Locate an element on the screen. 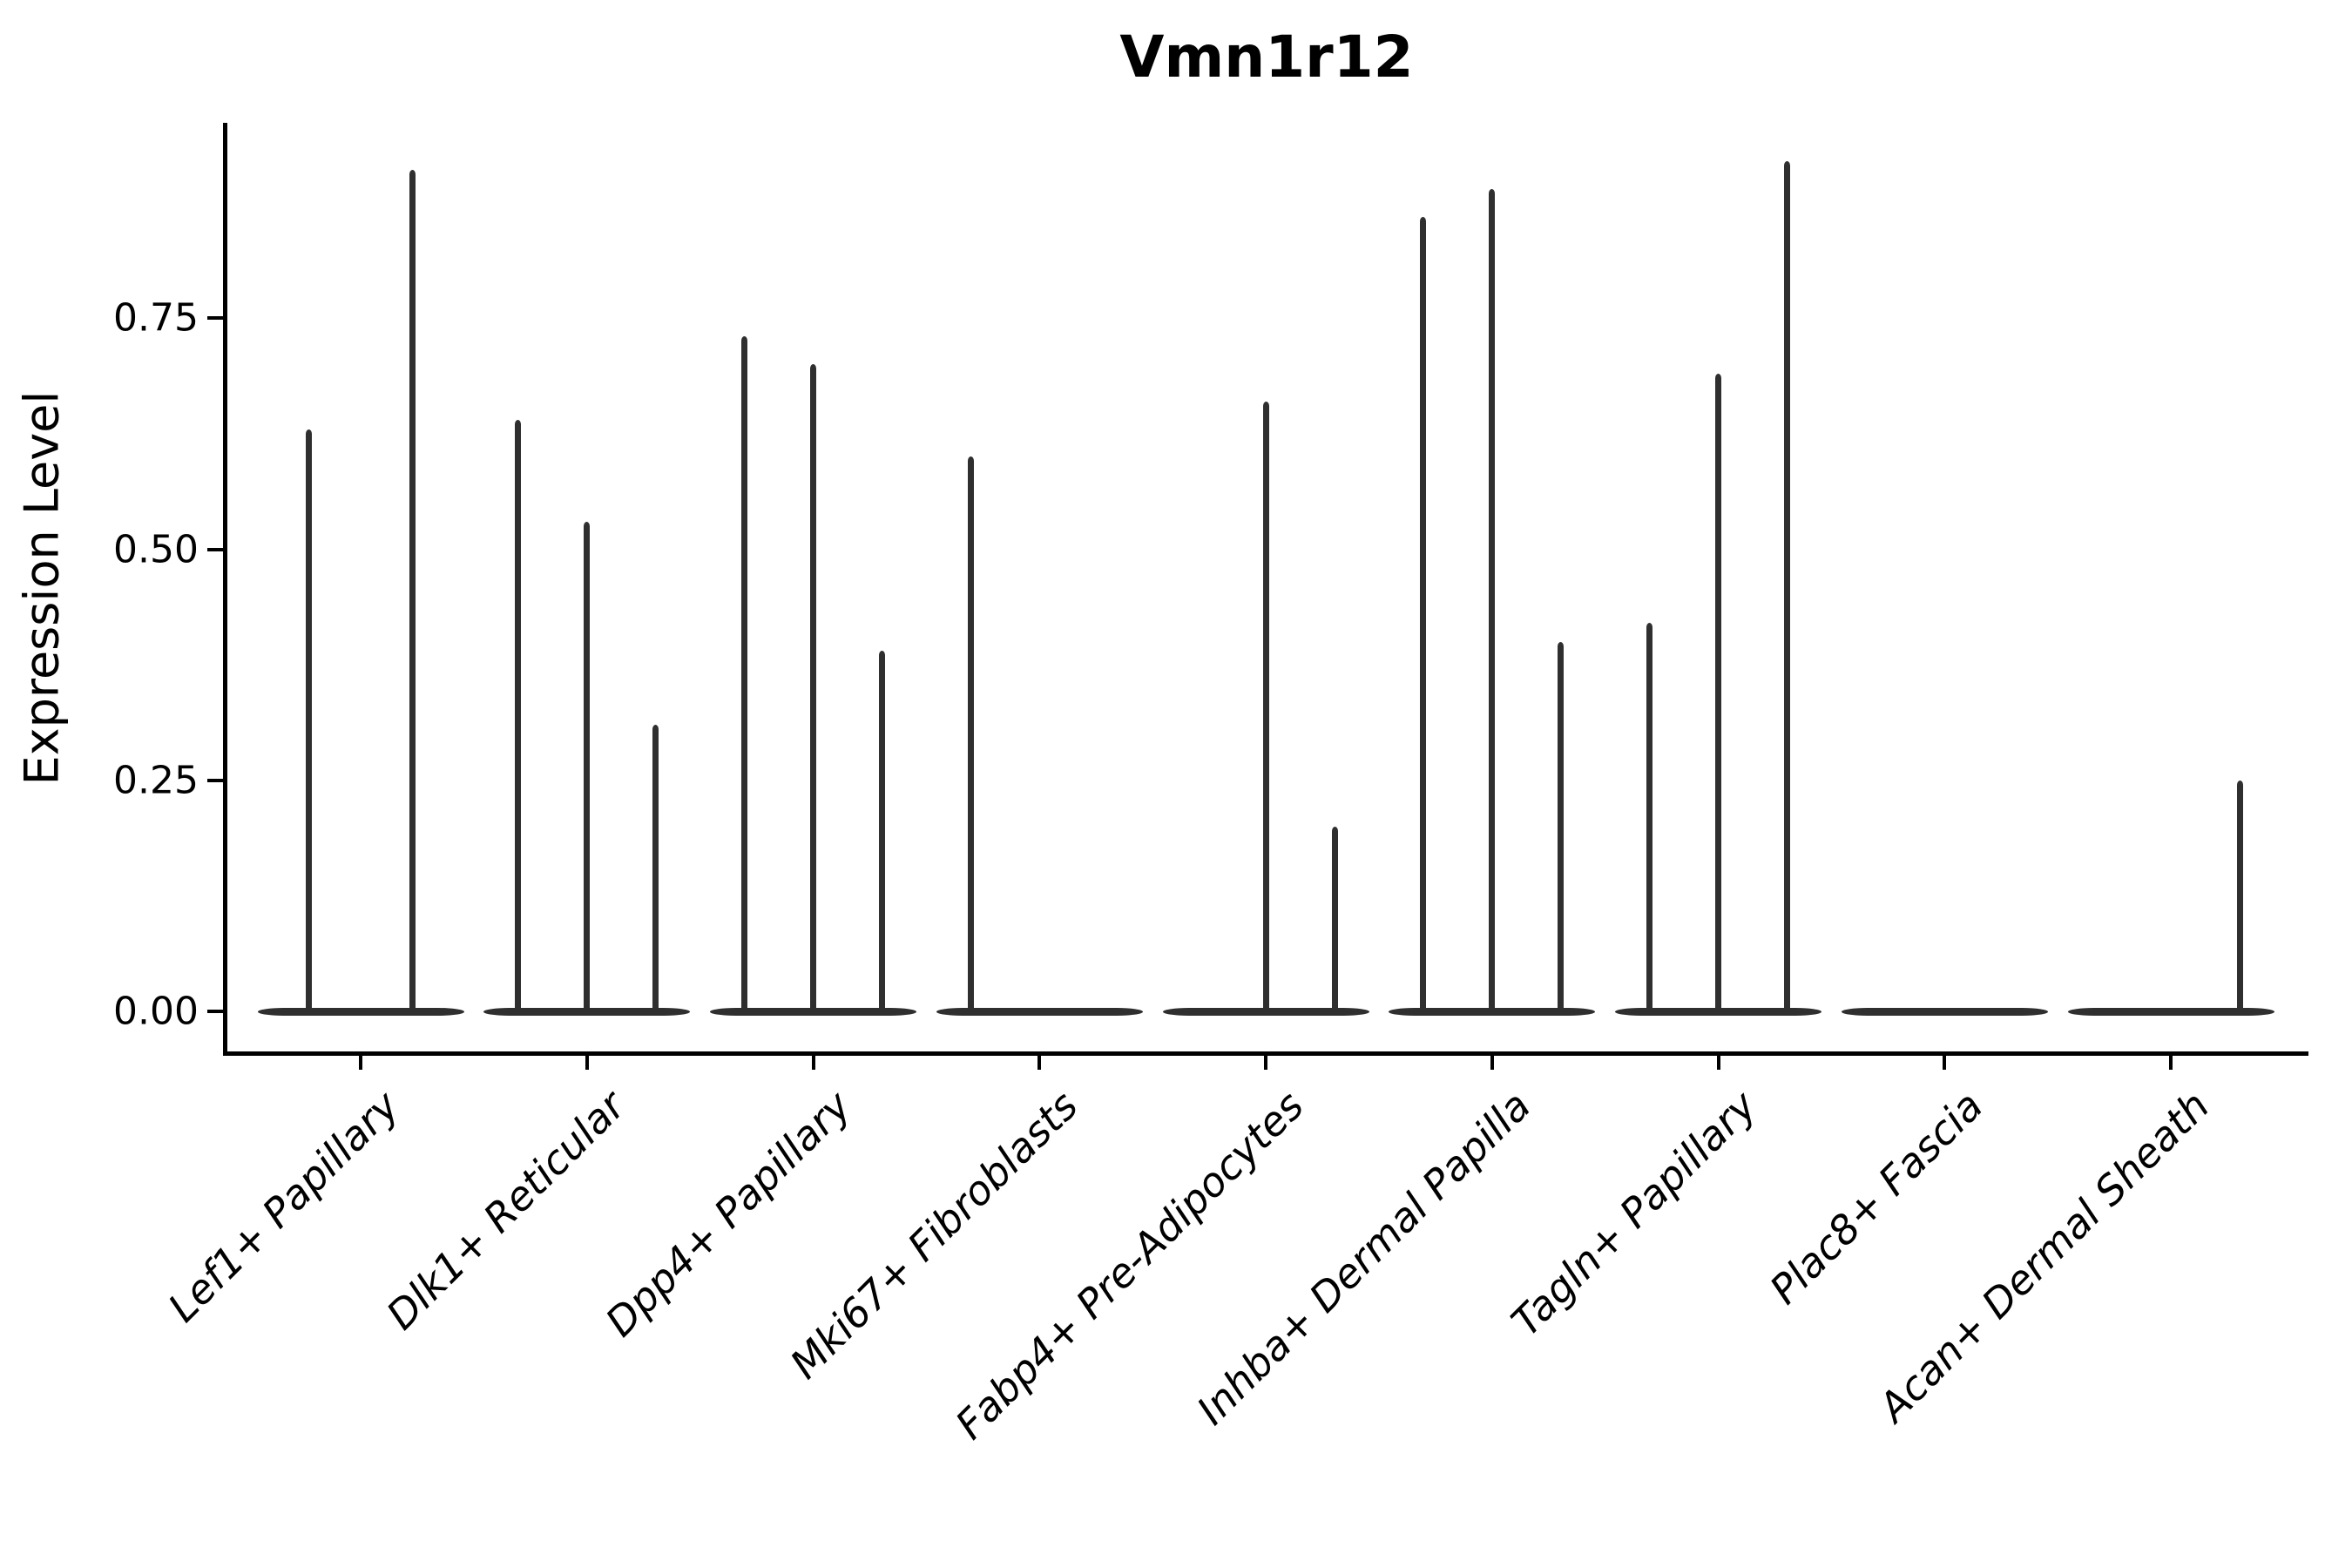 The image size is (2352, 1568). x-tick-label: Dlk1+ Reticular is located at coordinates (505, 1211).